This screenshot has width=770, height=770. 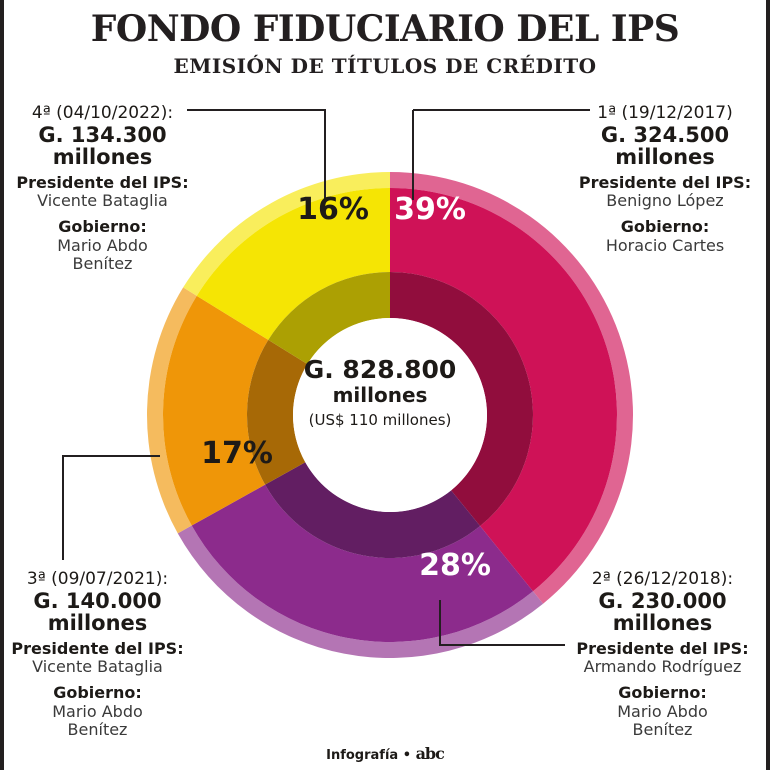 I want to click on government-name: Horacio Cartes, so click(x=665, y=245).